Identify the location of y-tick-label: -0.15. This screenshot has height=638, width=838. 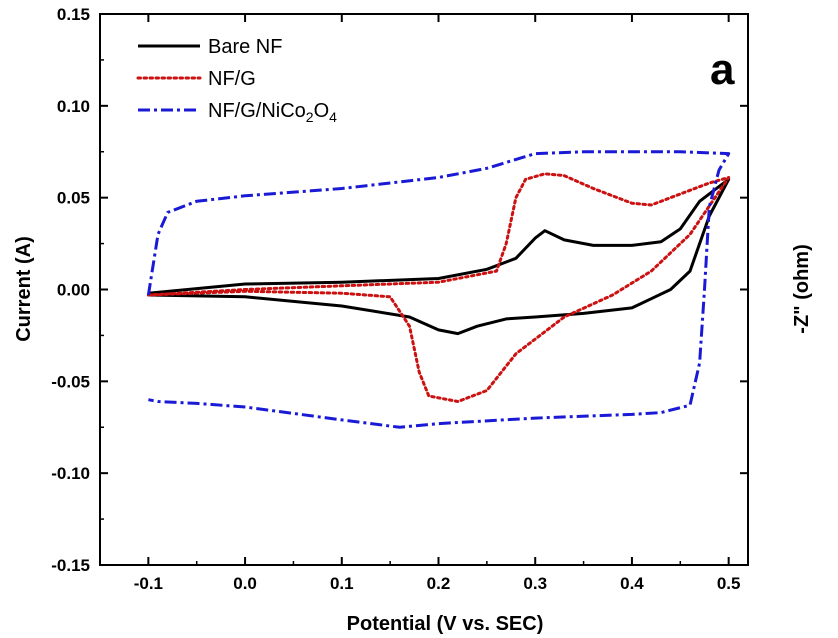
(70, 565).